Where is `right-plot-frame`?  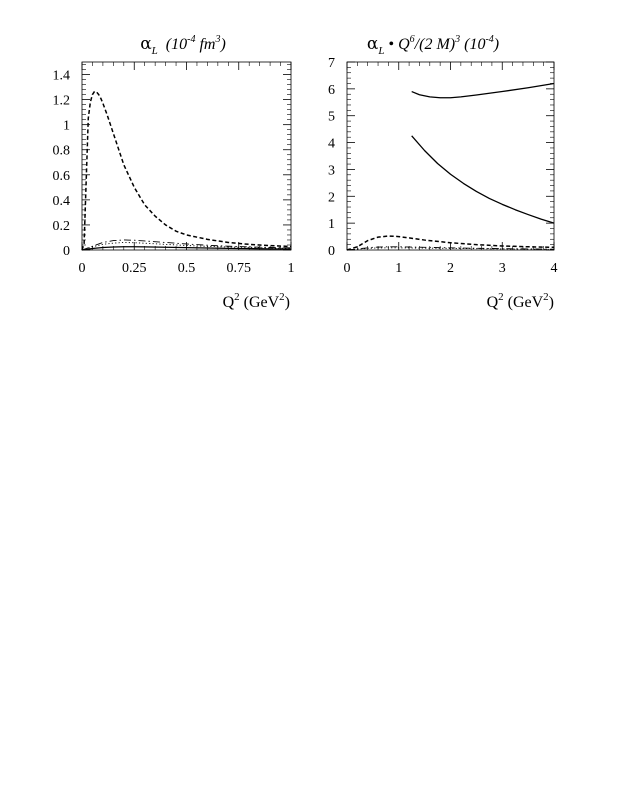 right-plot-frame is located at coordinates (450, 156).